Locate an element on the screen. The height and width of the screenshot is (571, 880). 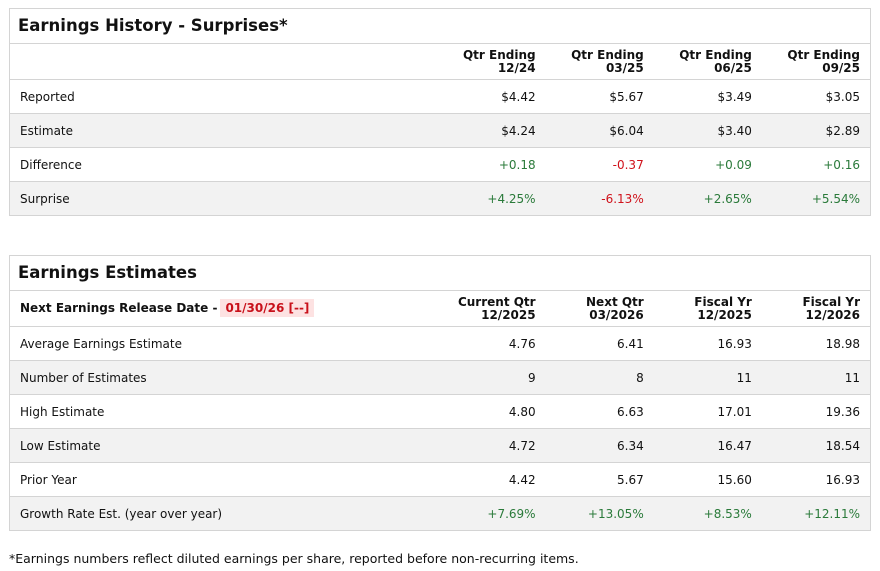
table-row: Low Estimate 4.72 6.34 16.47 18.54 is located at coordinates (440, 445).